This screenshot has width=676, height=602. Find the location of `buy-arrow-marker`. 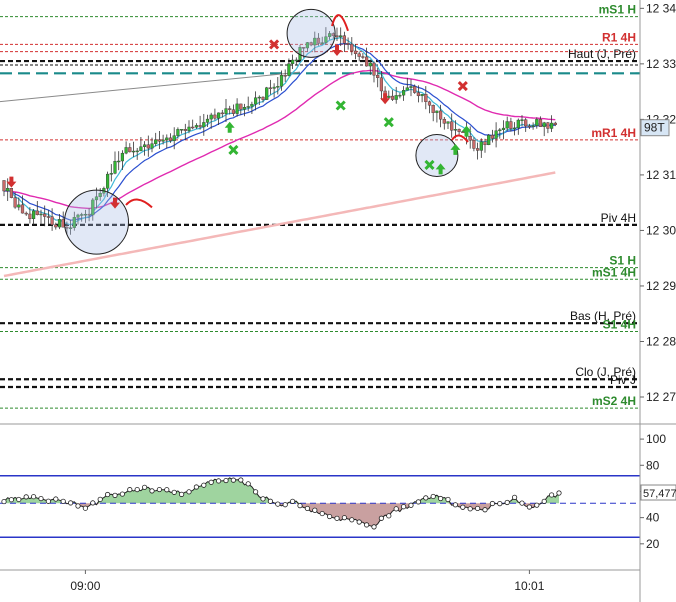

buy-arrow-marker is located at coordinates (229, 127).